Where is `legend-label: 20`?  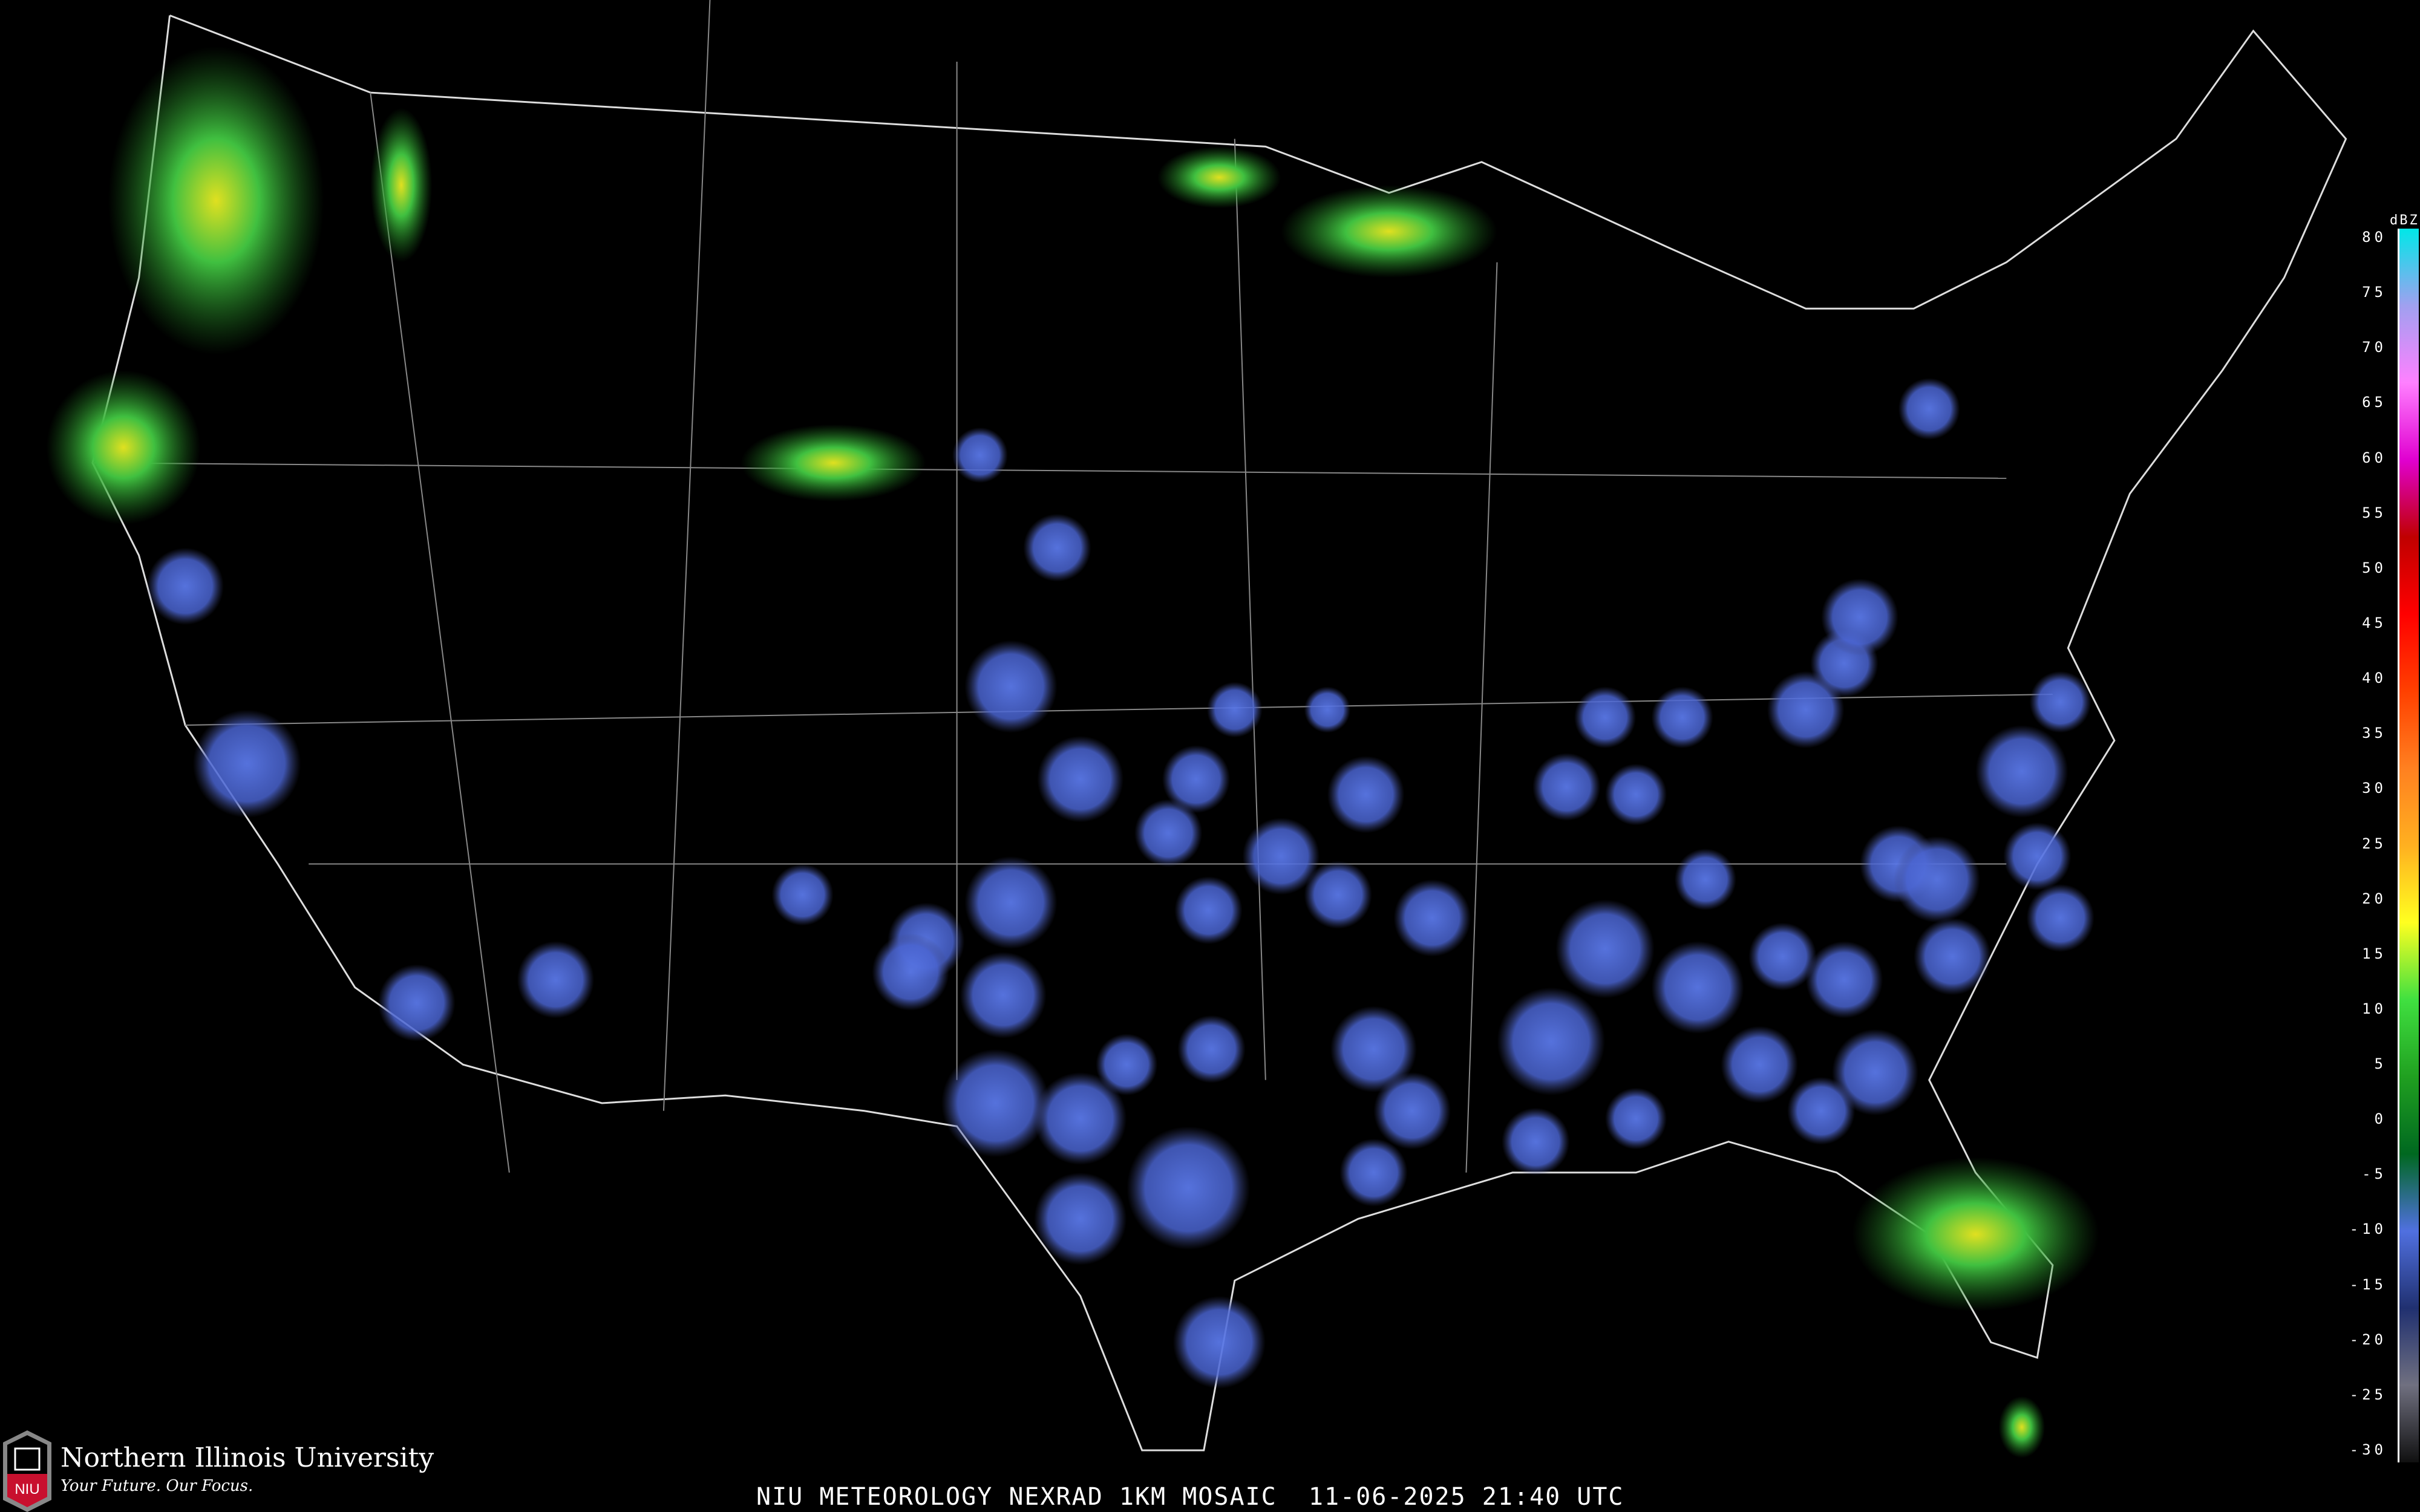 legend-label: 20 is located at coordinates (2374, 899).